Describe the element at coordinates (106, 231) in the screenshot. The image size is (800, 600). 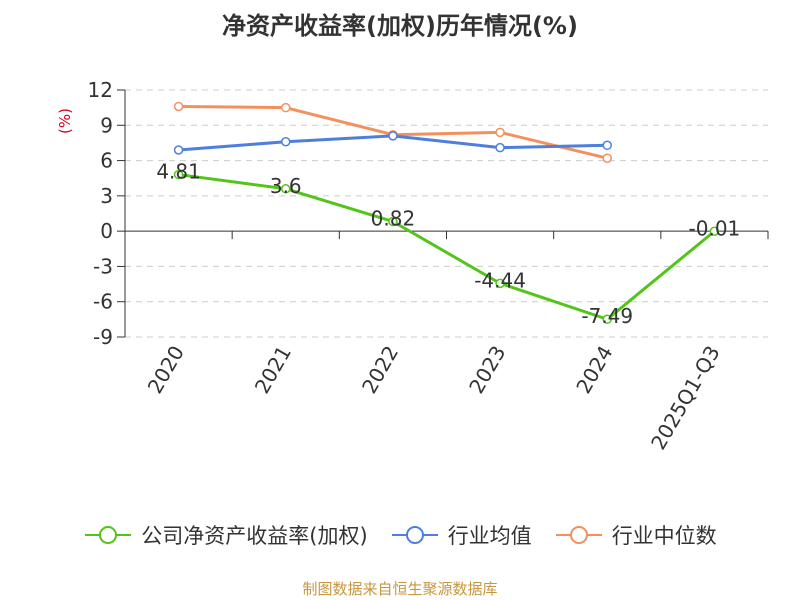
I see `y-tick-label: 0` at that location.